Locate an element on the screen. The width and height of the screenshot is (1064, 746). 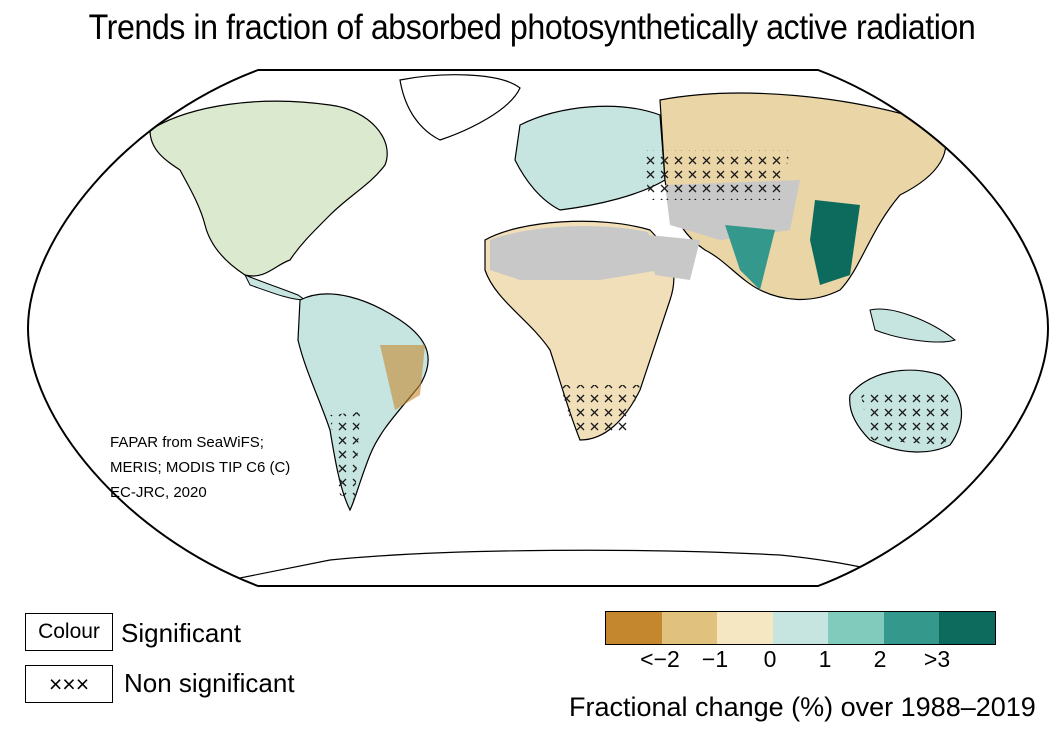
legend-nonsig-box: ××× is located at coordinates (69, 684).